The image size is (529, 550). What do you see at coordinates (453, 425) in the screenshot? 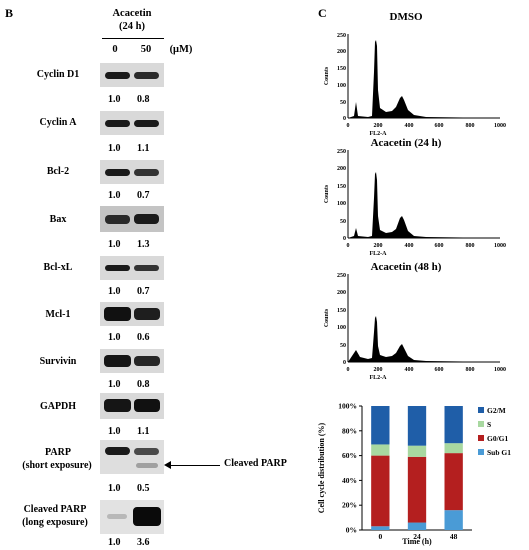
I see `bar-segment-g2-m` at bounding box center [453, 425].